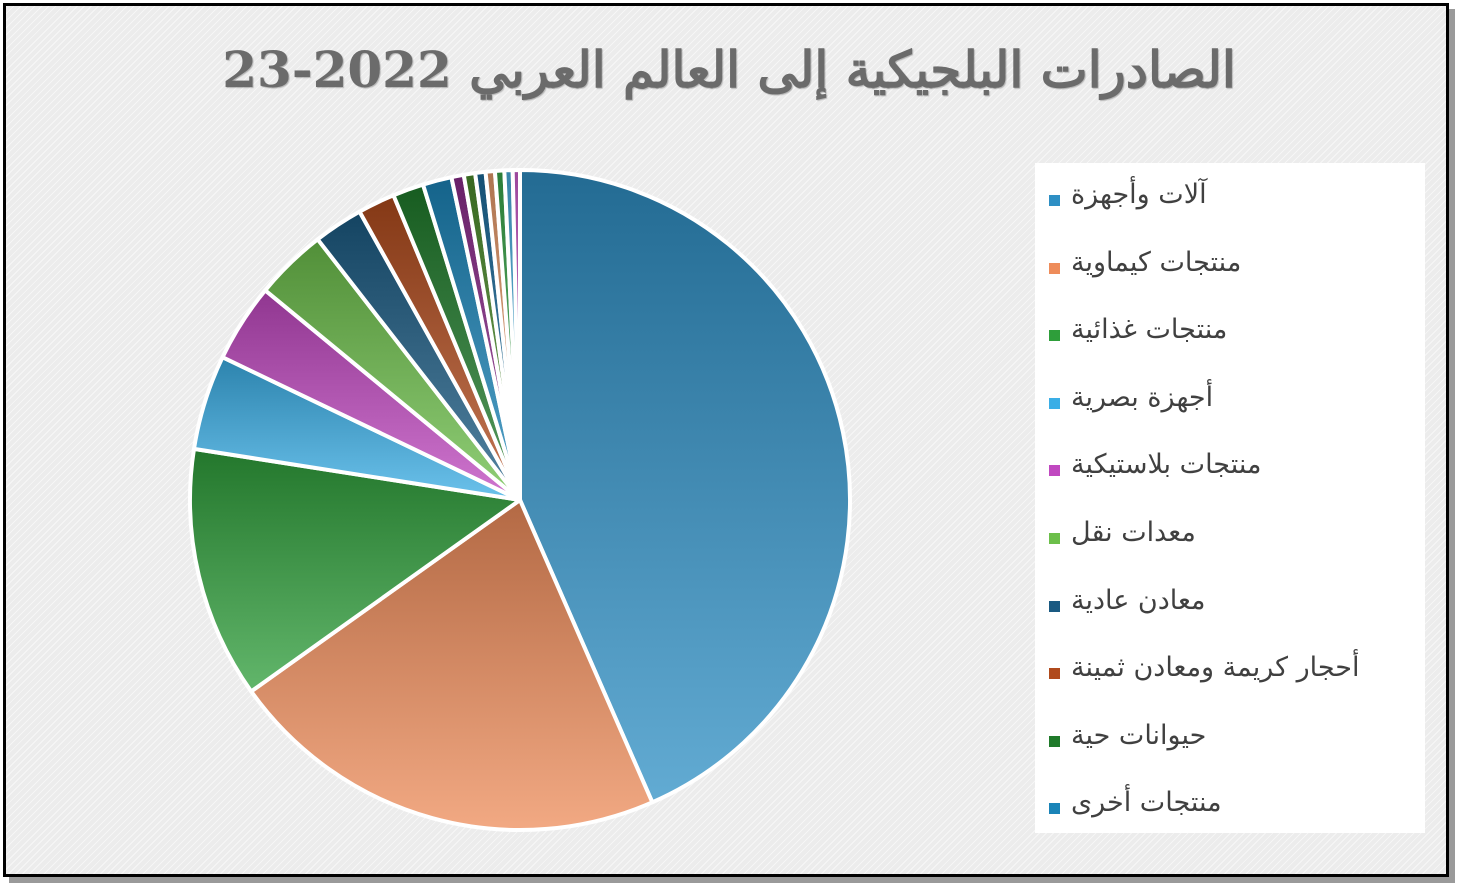 The height and width of the screenshot is (885, 1458). I want to click on legend-item-7: أحجار كريمة ومعادن ثمينة, so click(1230, 668).